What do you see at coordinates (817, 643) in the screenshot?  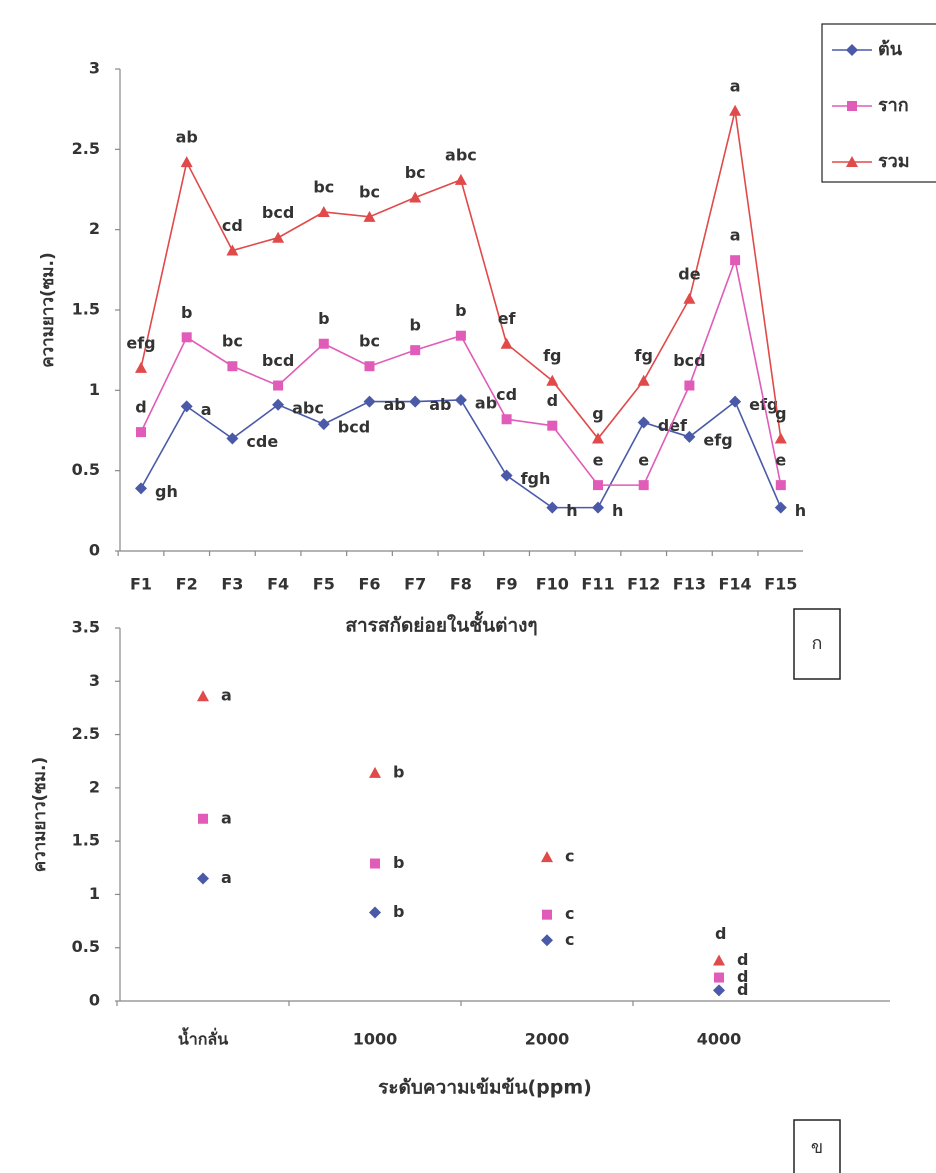 I see `panel-label: ก` at bounding box center [817, 643].